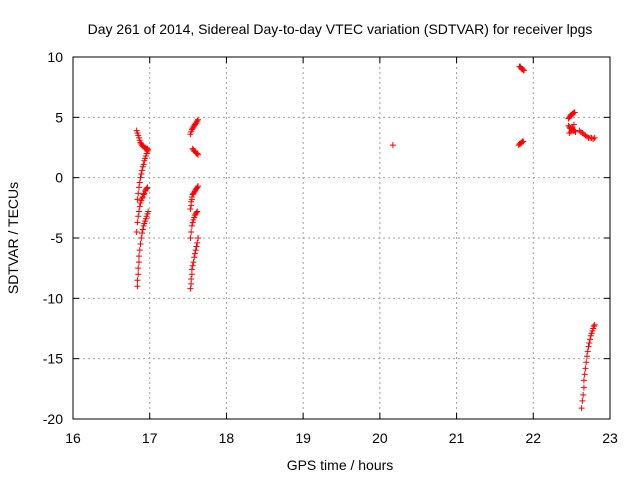 This screenshot has width=640, height=480. Describe the element at coordinates (57, 238) in the screenshot. I see `y-tick-label: -5` at that location.